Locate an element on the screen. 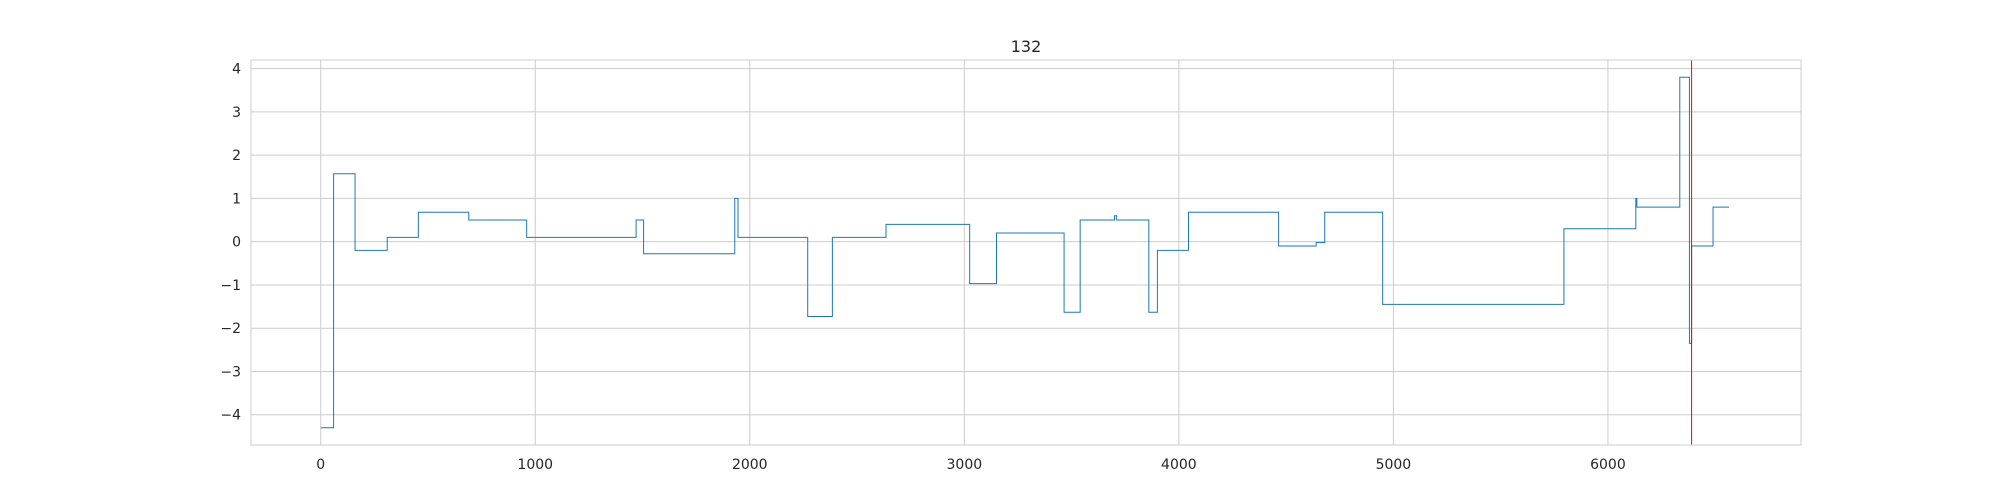  y-tick-label: 4 is located at coordinates (236, 70).